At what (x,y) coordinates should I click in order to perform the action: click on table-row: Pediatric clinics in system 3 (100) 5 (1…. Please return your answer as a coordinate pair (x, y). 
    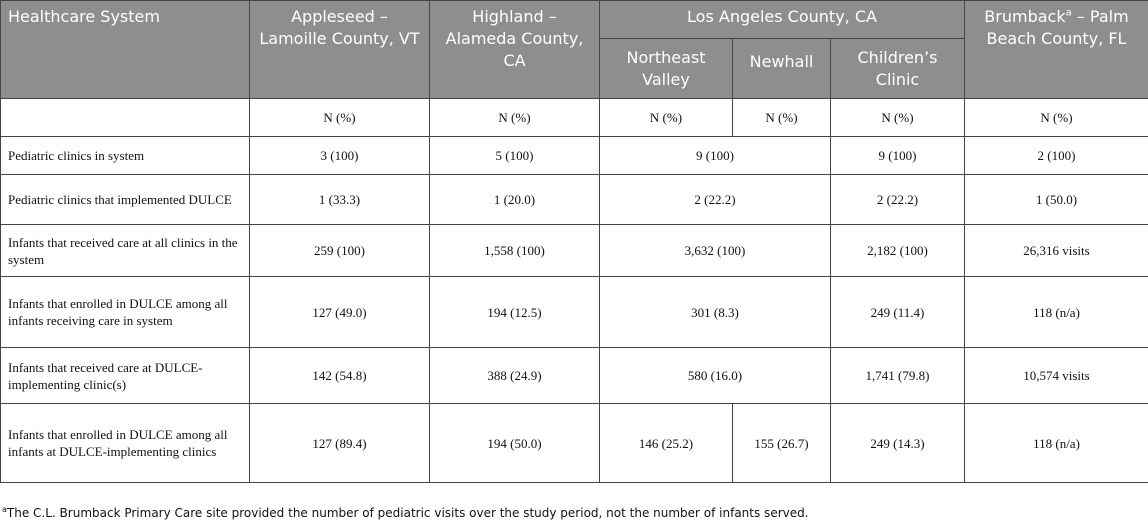
    Looking at the image, I should click on (574, 155).